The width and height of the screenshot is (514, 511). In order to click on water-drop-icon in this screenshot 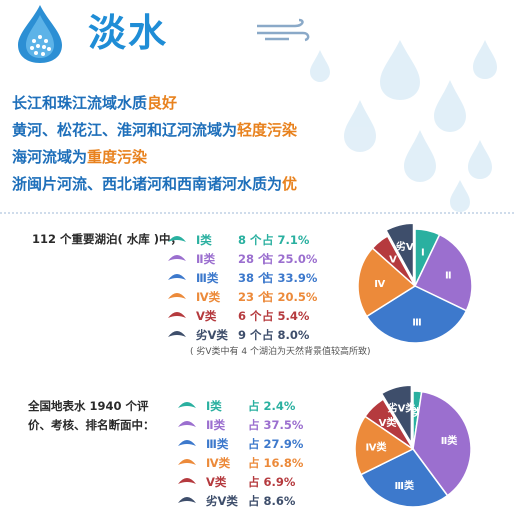, I will do `click(40, 34)`.